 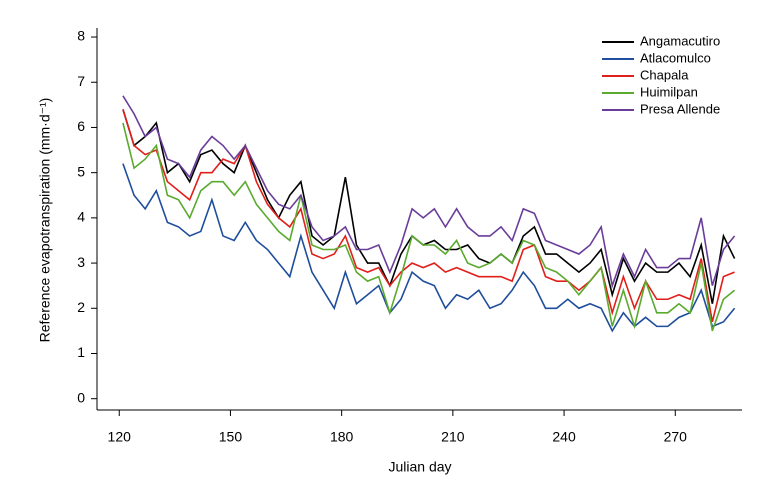 I want to click on x-tick-label: 120, so click(x=120, y=437).